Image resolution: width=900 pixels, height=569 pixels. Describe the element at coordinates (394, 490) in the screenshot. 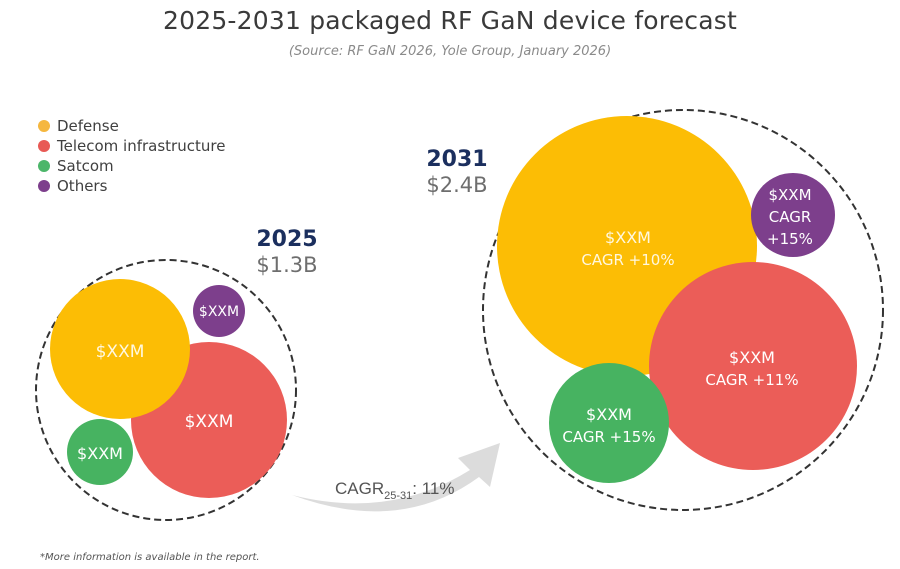

I see `cagr-label: CAGR25-31: 11%` at that location.